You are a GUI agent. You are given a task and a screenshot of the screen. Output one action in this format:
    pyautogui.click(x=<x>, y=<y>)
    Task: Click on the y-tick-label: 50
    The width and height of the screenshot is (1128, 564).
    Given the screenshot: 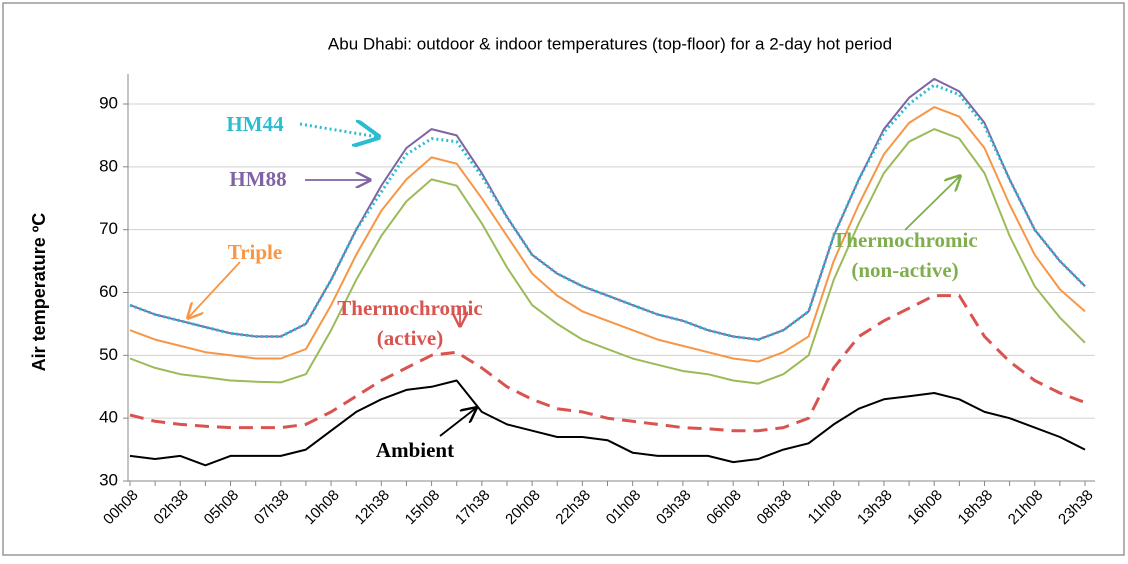 What is the action you would take?
    pyautogui.click(x=108, y=354)
    